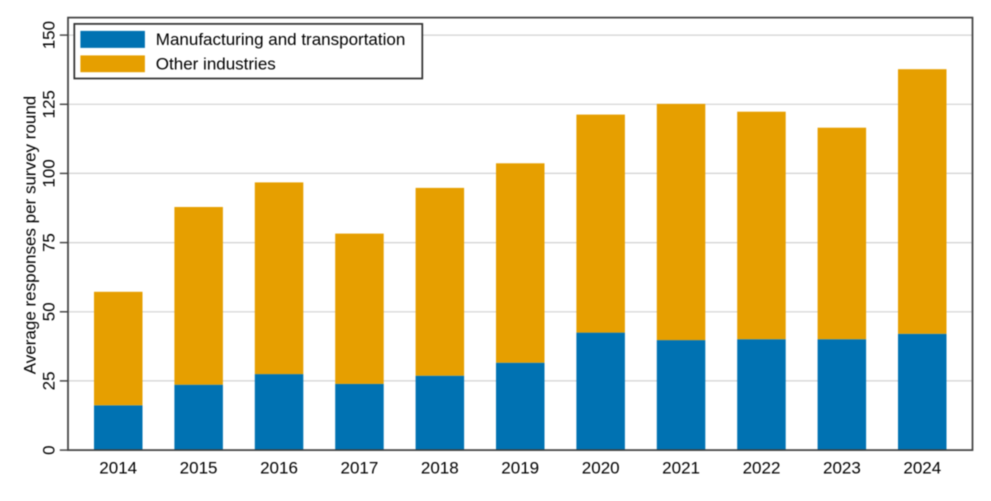 This screenshot has height=501, width=991. I want to click on svg-text: Other industries, so click(216, 63).